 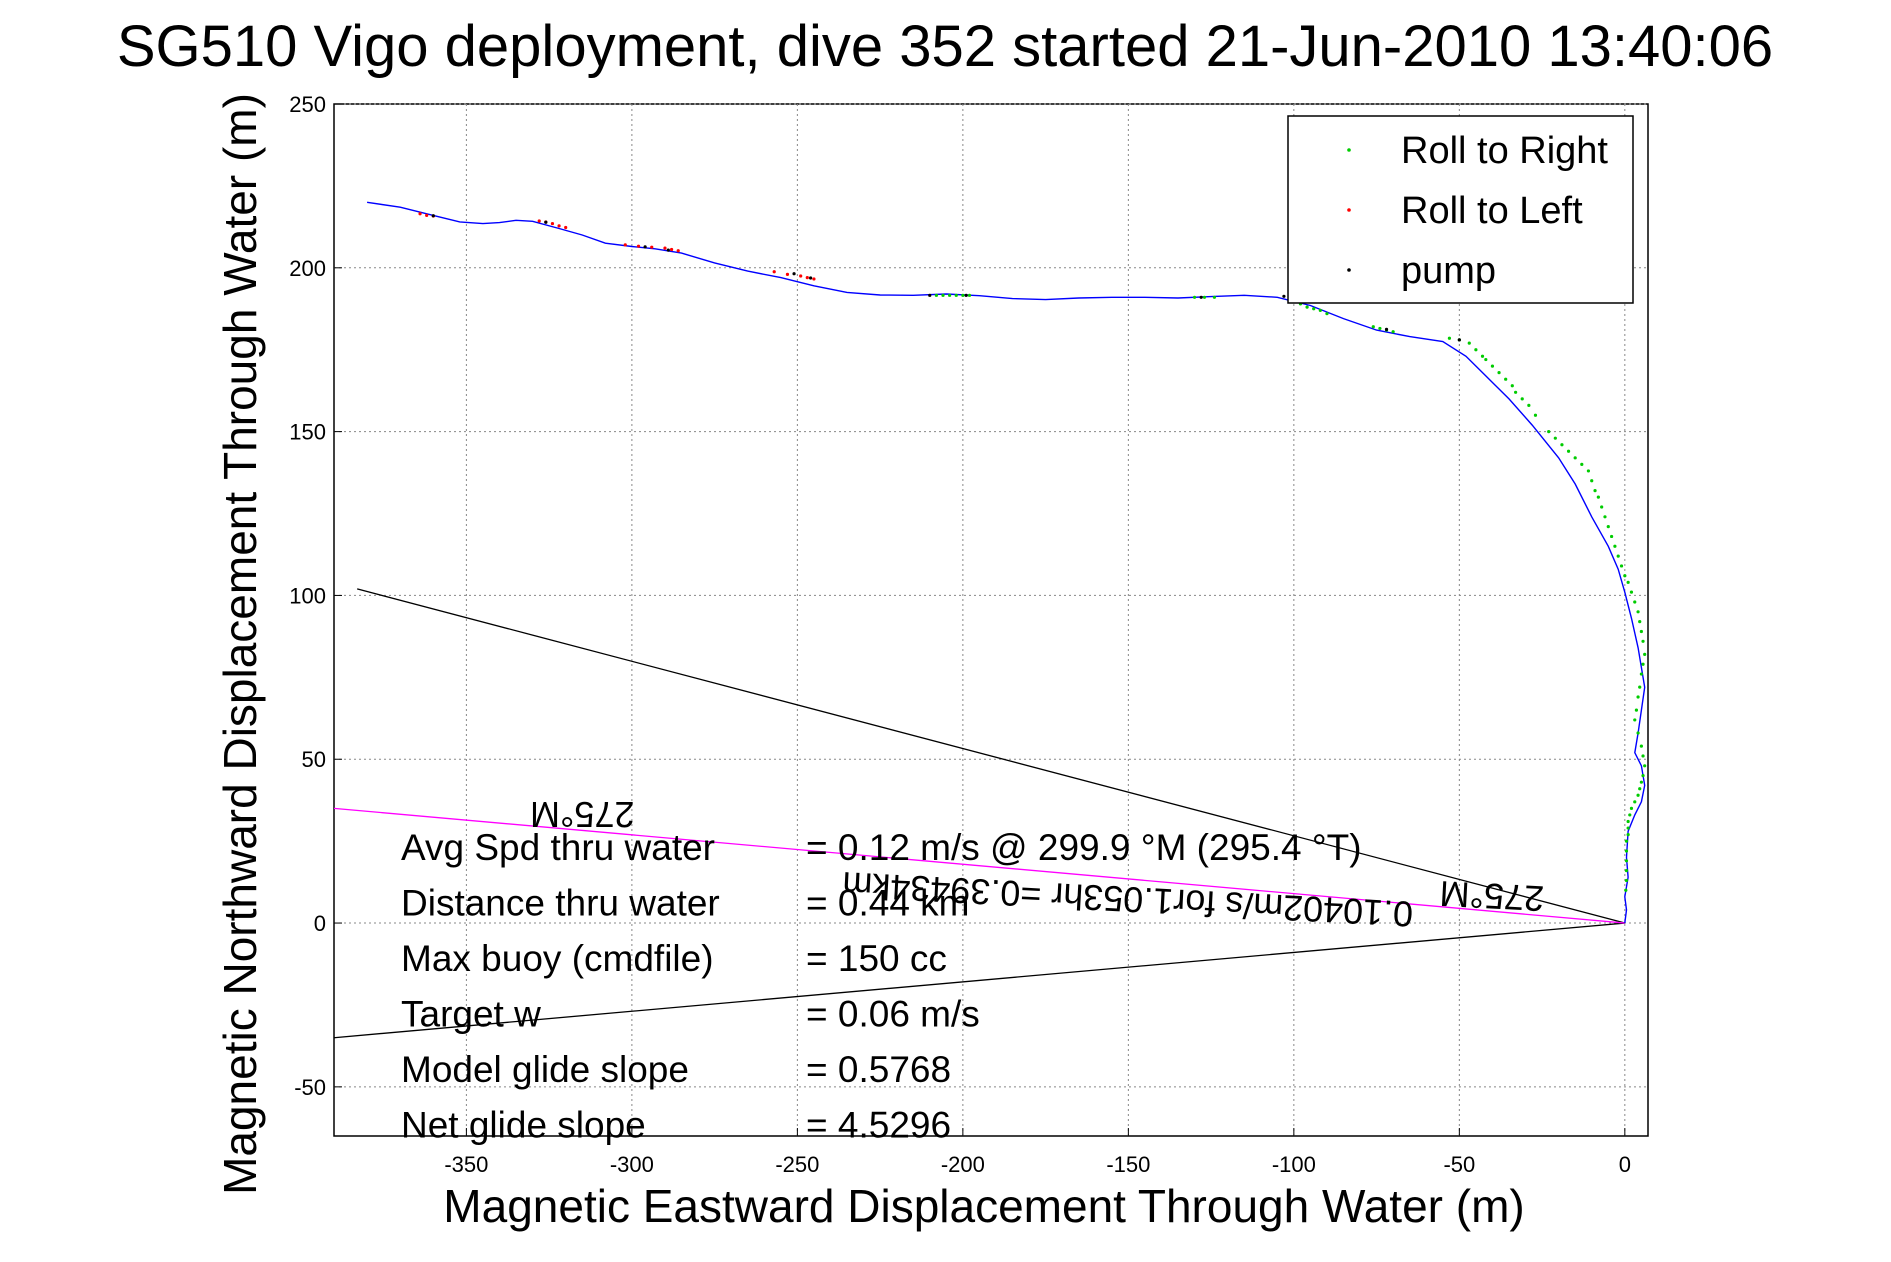 What do you see at coordinates (558, 847) in the screenshot?
I see `info-label: Avg Spd thru water` at bounding box center [558, 847].